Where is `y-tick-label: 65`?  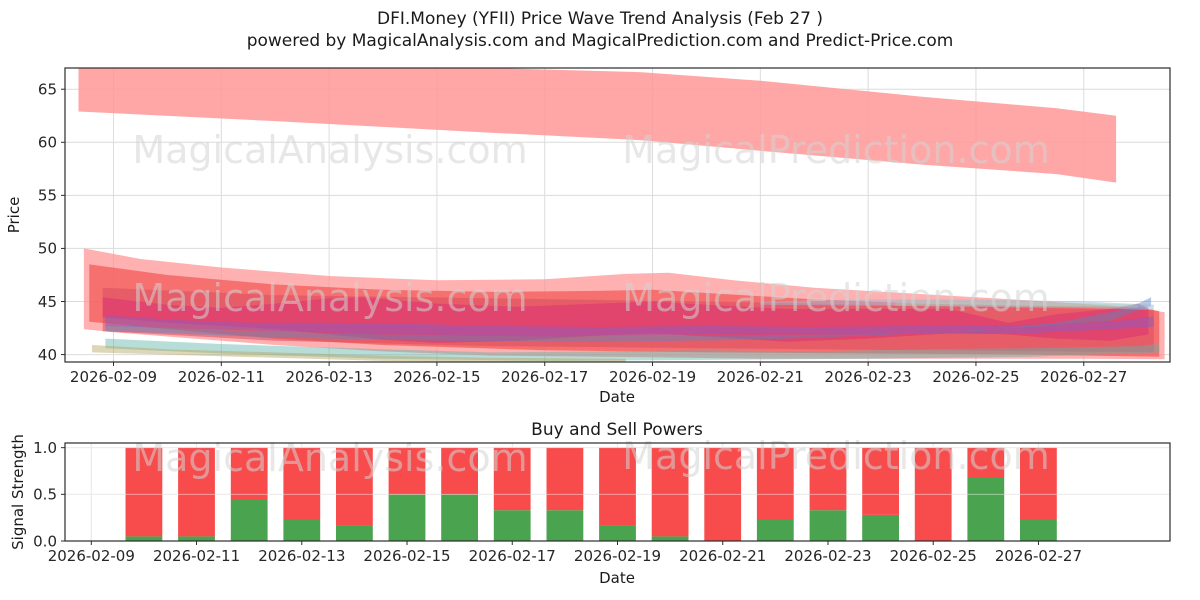
y-tick-label: 65 is located at coordinates (47, 89).